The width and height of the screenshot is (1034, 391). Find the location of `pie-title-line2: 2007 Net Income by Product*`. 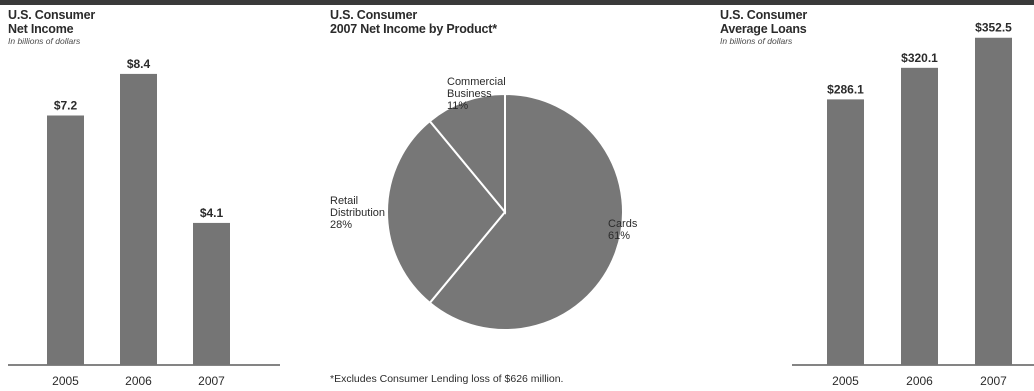

pie-title-line2: 2007 Net Income by Product* is located at coordinates (413, 29).